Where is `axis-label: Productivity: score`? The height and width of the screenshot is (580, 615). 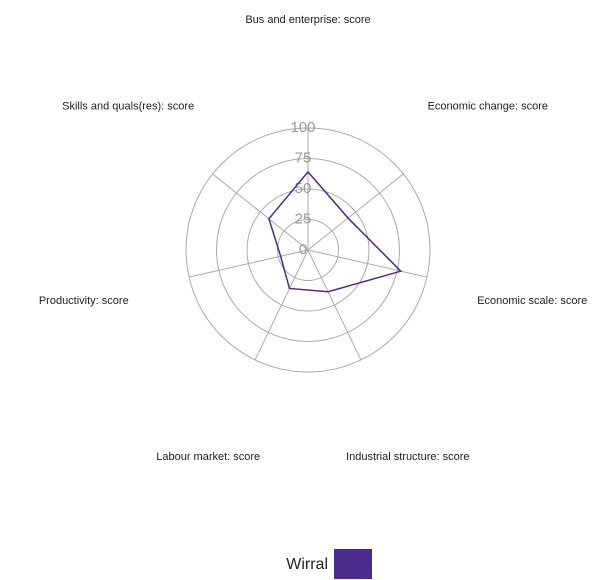 axis-label: Productivity: score is located at coordinates (84, 301).